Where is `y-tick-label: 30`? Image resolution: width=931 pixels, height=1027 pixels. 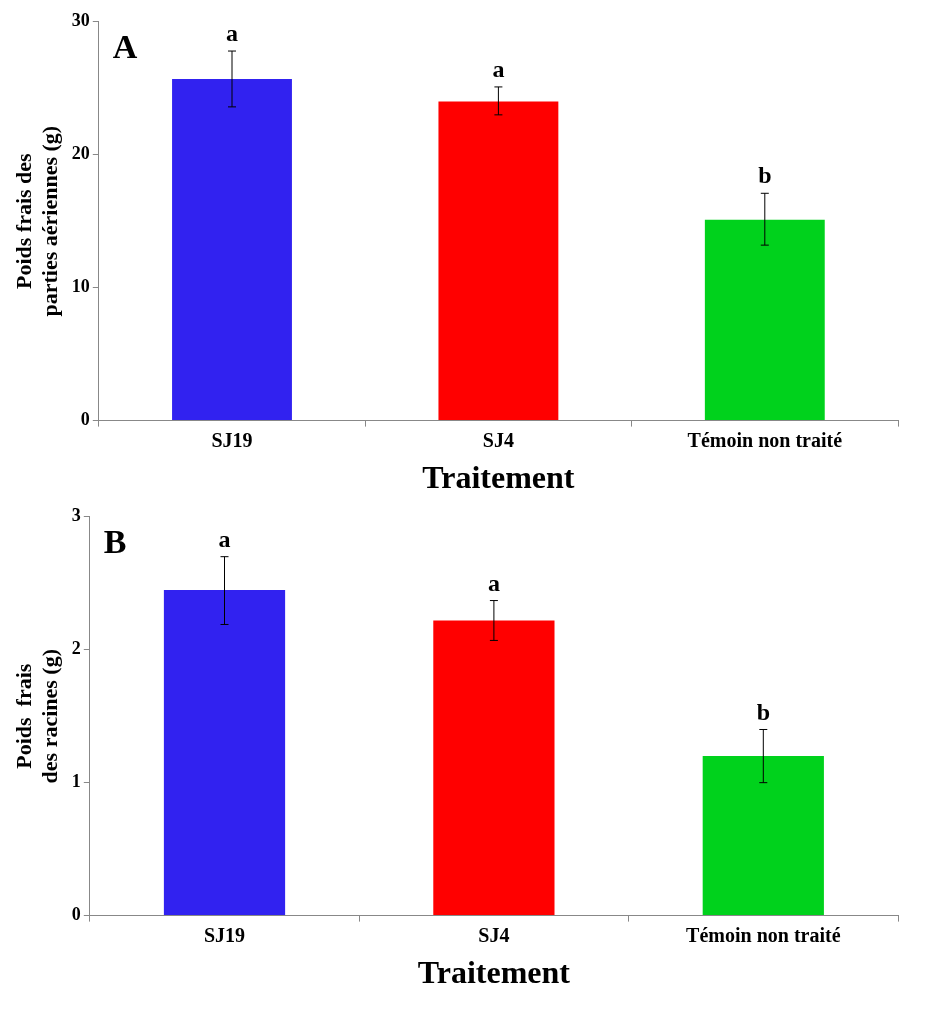
y-tick-label: 30 is located at coordinates (80, 20).